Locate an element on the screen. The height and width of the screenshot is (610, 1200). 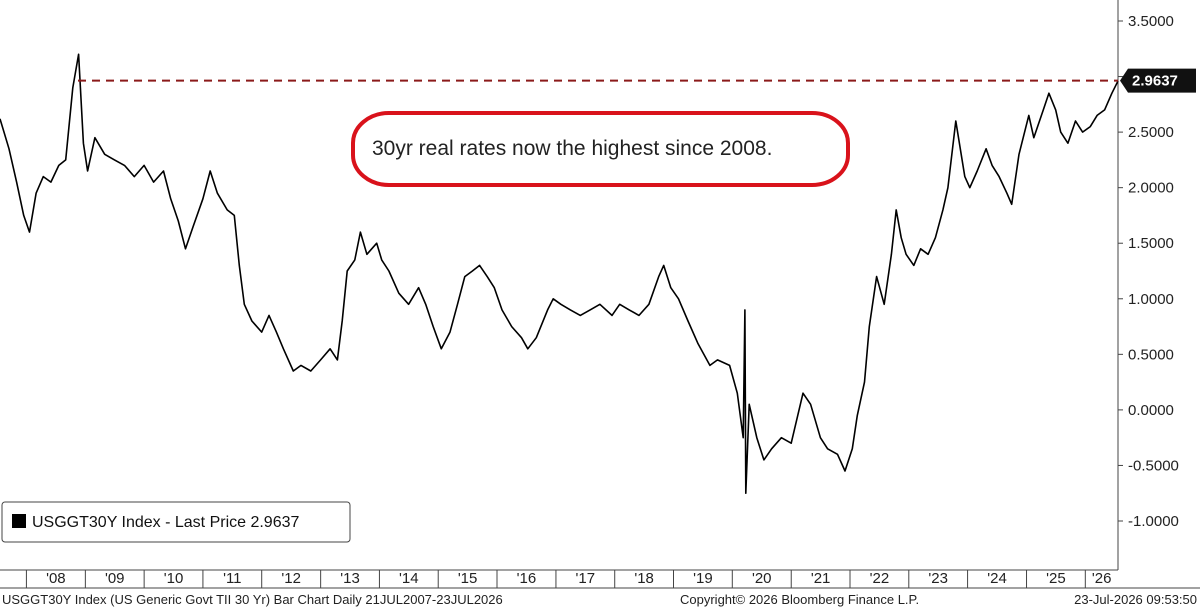
y-tick-label: 0.0000 is located at coordinates (1151, 410).